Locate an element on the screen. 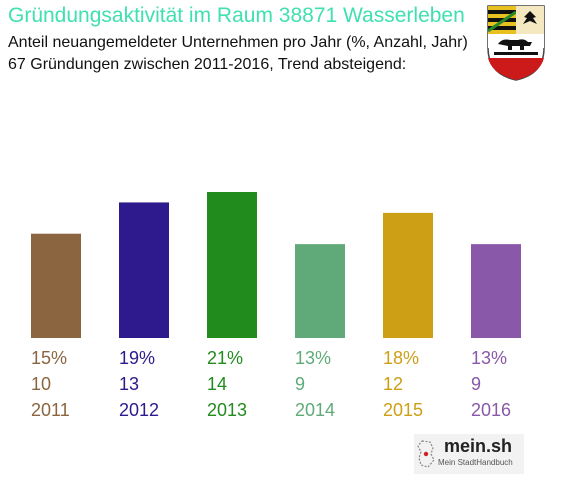 The height and width of the screenshot is (482, 562). logo-tagline: Mein StadtHandbuch is located at coordinates (475, 462).